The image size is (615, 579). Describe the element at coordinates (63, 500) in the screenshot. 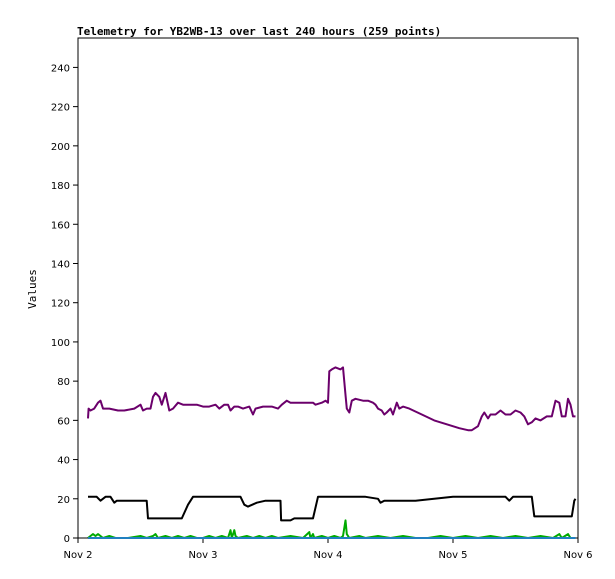

I see `y-tick-label: 20` at that location.